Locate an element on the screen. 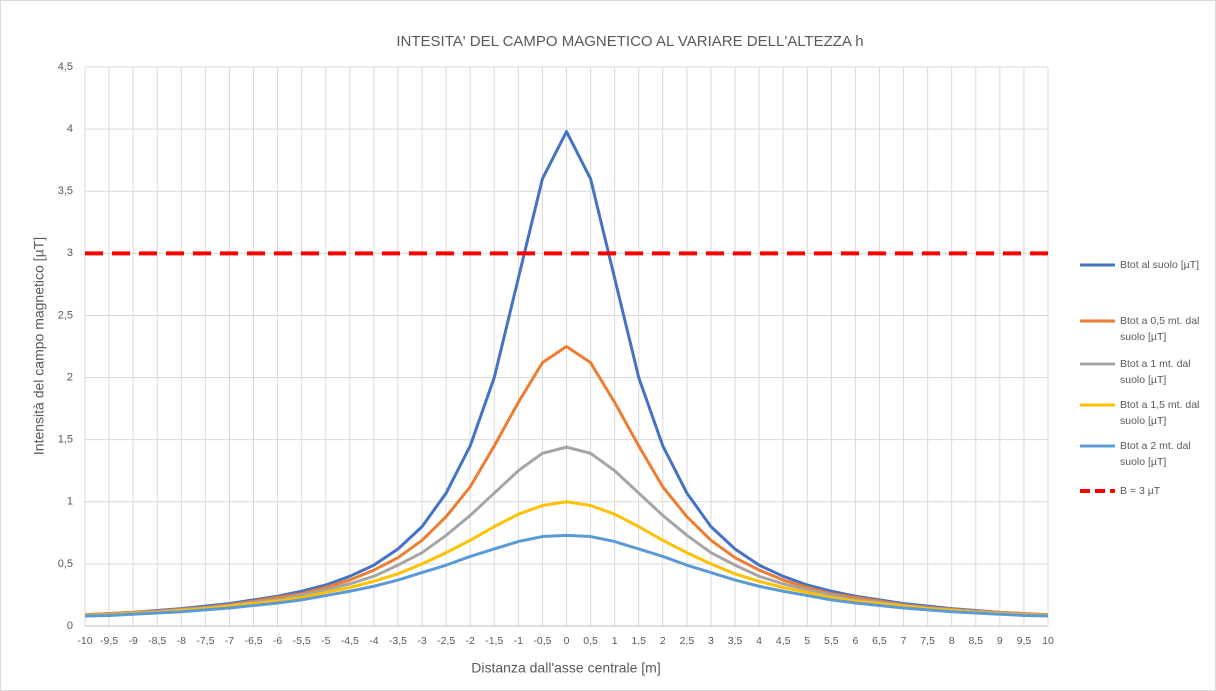 This screenshot has width=1216, height=691. y-tick-label: 0,5 is located at coordinates (65, 564).